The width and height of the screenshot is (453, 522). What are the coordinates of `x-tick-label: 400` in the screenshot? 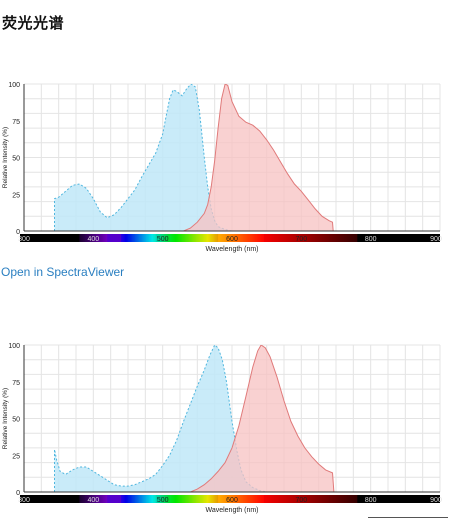 It's located at (93, 239).